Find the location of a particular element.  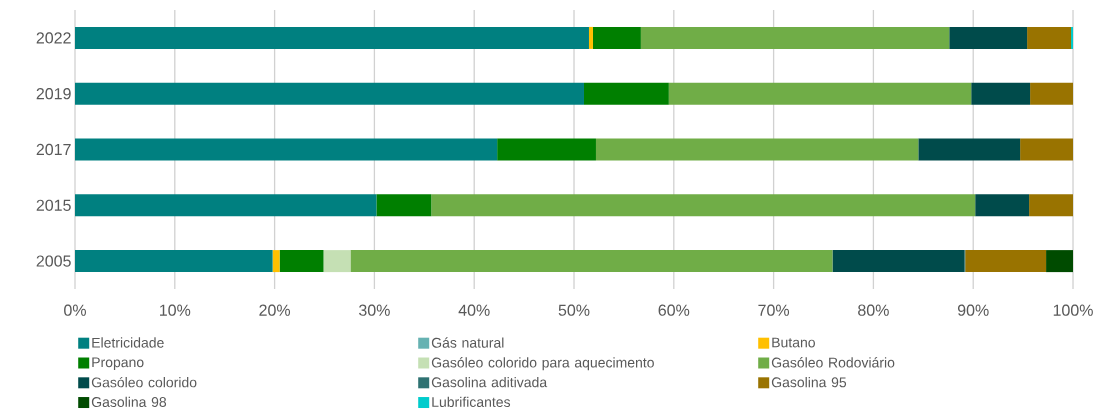

x-tick-label: 60% is located at coordinates (674, 310).